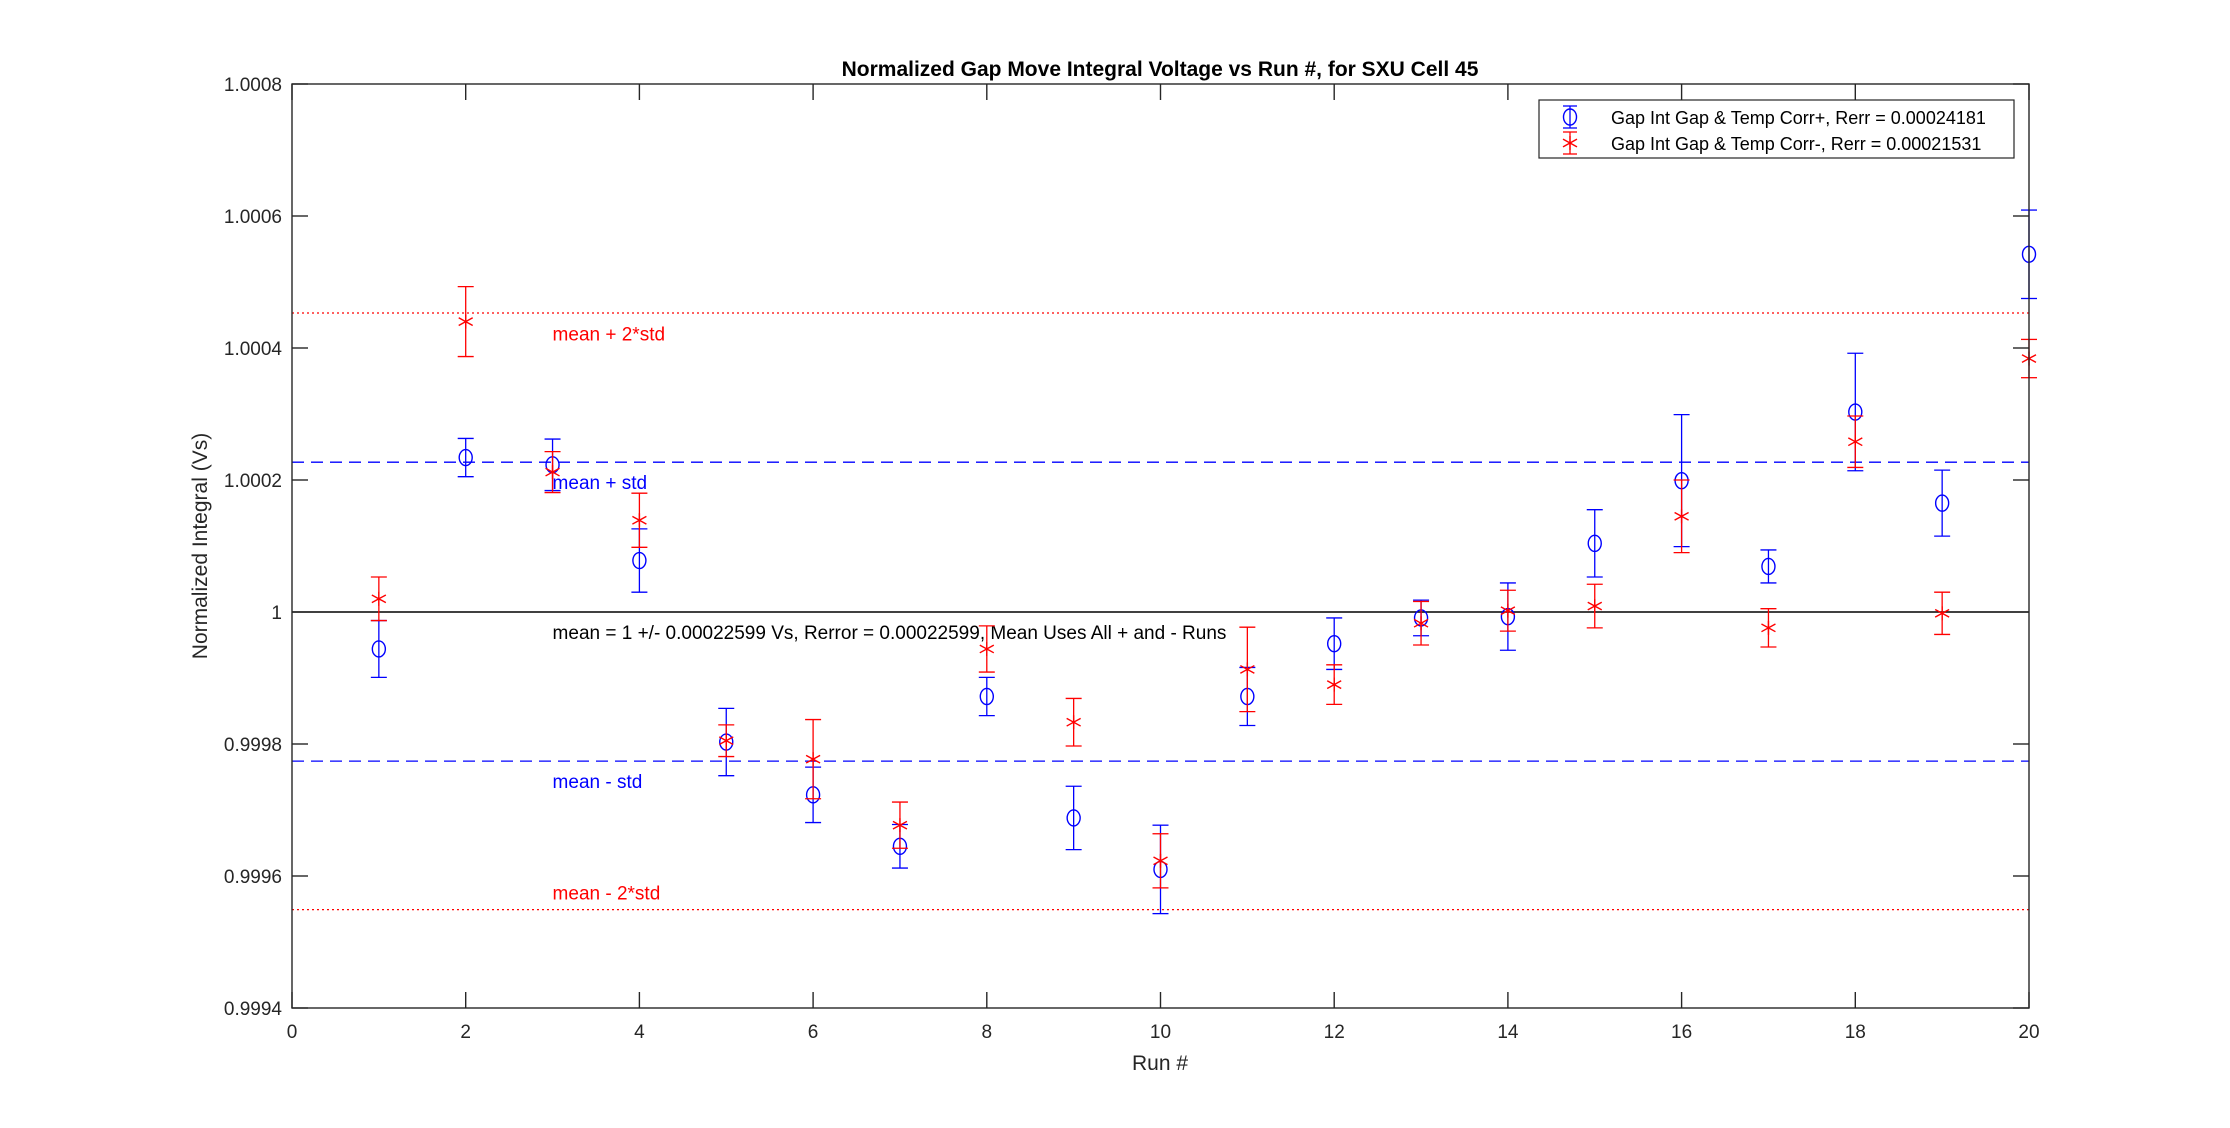 The height and width of the screenshot is (1128, 2230). Describe the element at coordinates (253, 1009) in the screenshot. I see `y-tick-label: 0.9994` at that location.